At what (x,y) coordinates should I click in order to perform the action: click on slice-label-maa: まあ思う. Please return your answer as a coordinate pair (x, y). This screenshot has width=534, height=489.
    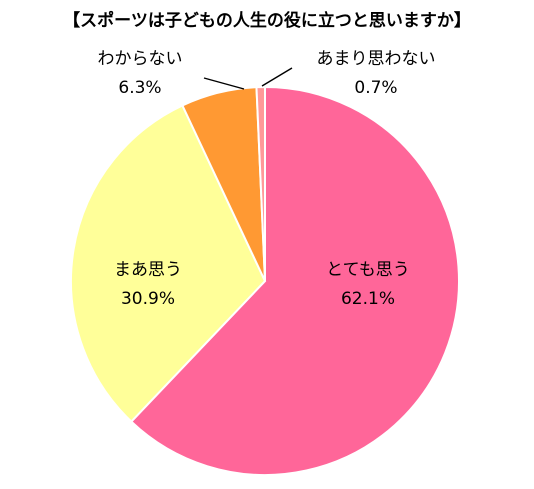
    Looking at the image, I should click on (148, 270).